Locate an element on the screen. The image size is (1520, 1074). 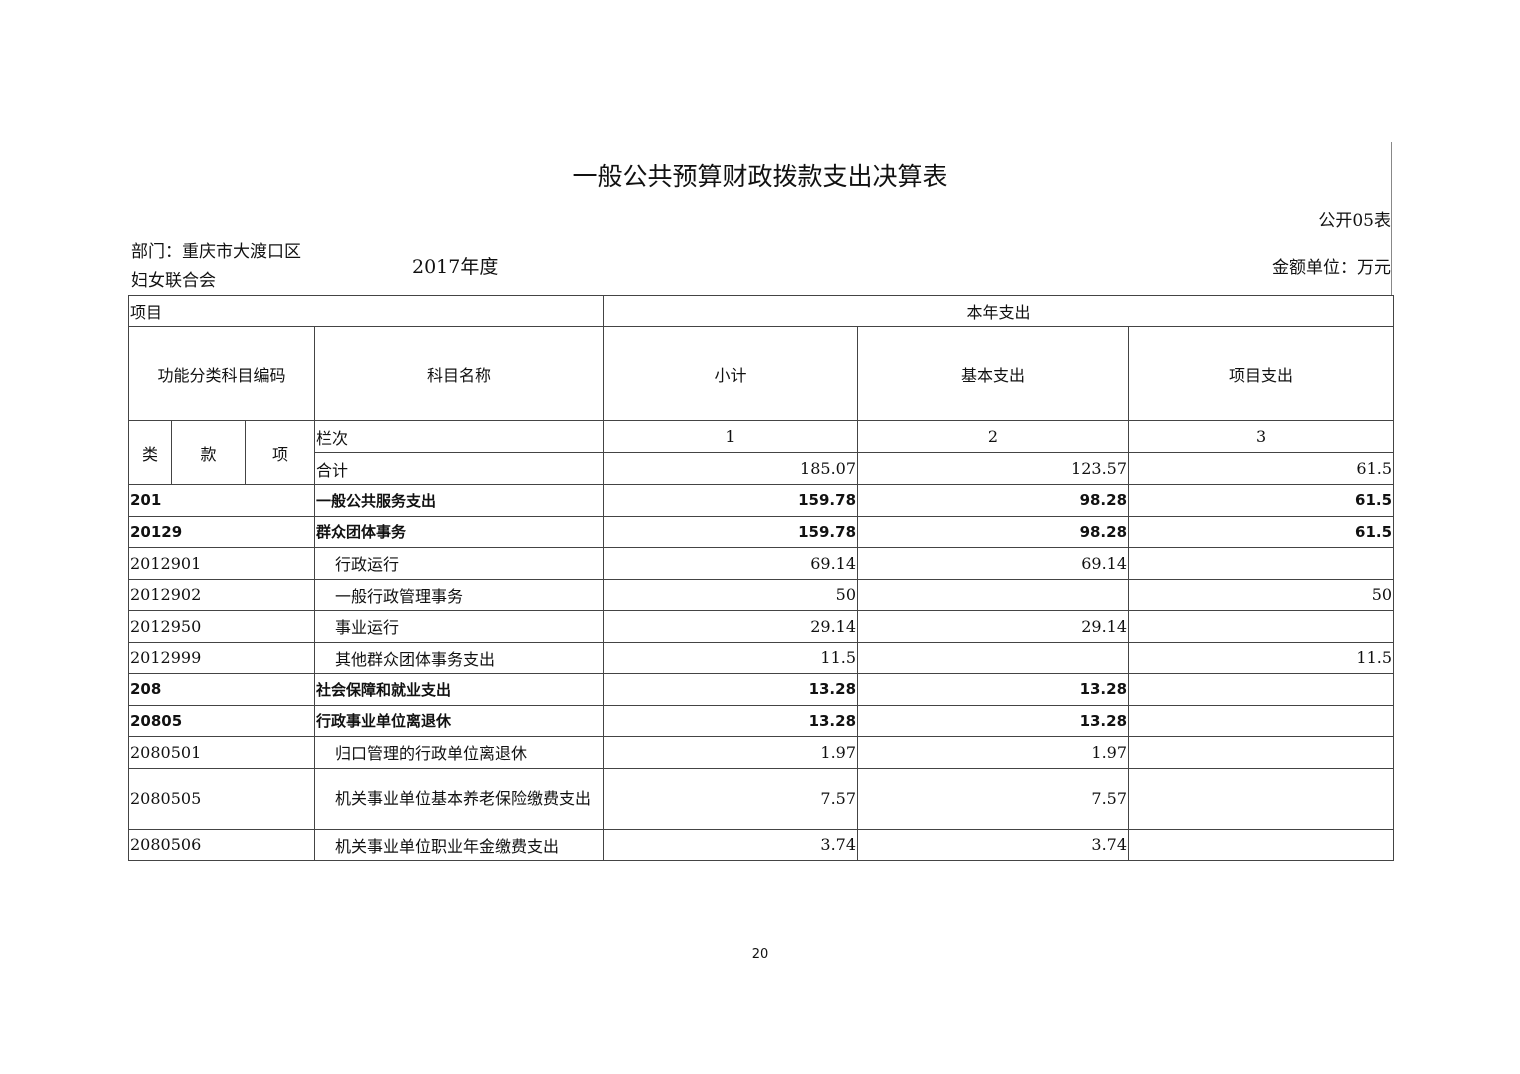
row-code: 2012901 is located at coordinates (221, 563).